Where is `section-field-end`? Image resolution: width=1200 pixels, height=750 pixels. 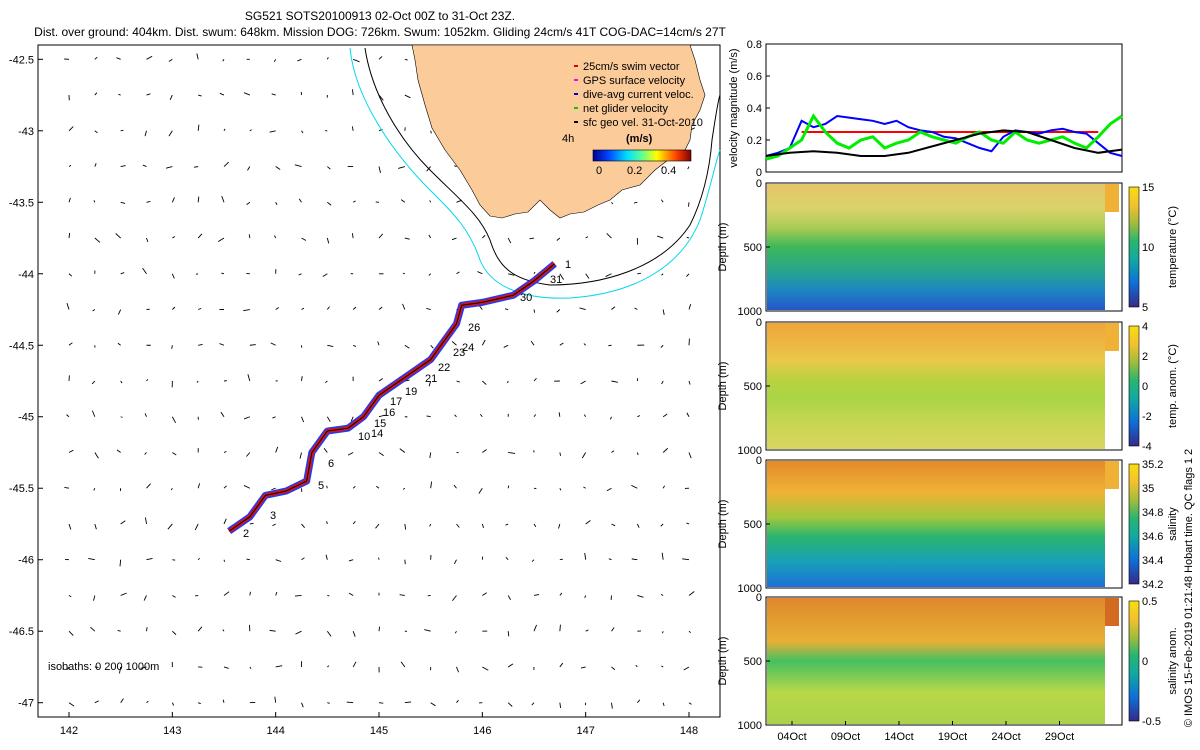 section-field-end is located at coordinates (1112, 475).